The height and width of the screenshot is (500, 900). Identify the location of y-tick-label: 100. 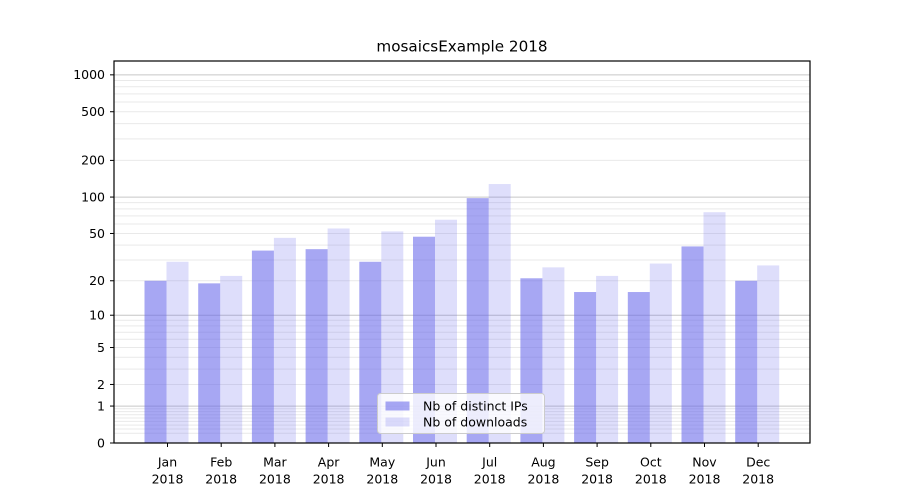
(93, 196).